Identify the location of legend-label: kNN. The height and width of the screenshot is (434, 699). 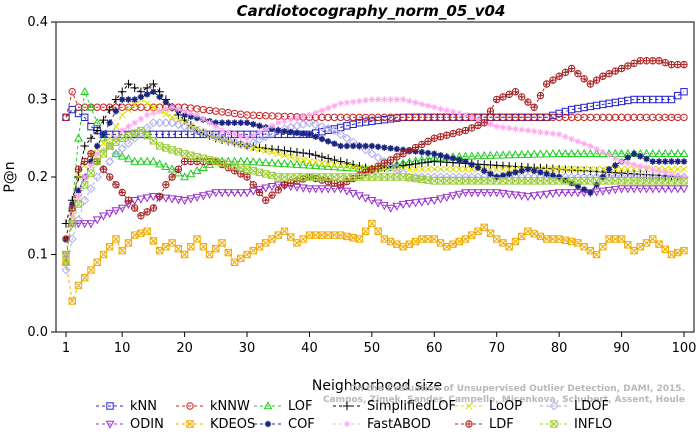
(143, 406).